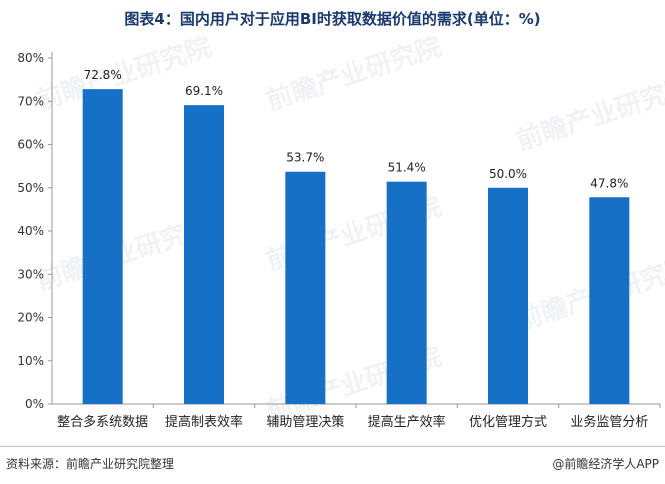 The image size is (665, 484). Describe the element at coordinates (508, 422) in the screenshot. I see `category-label: 优化管理方式` at that location.